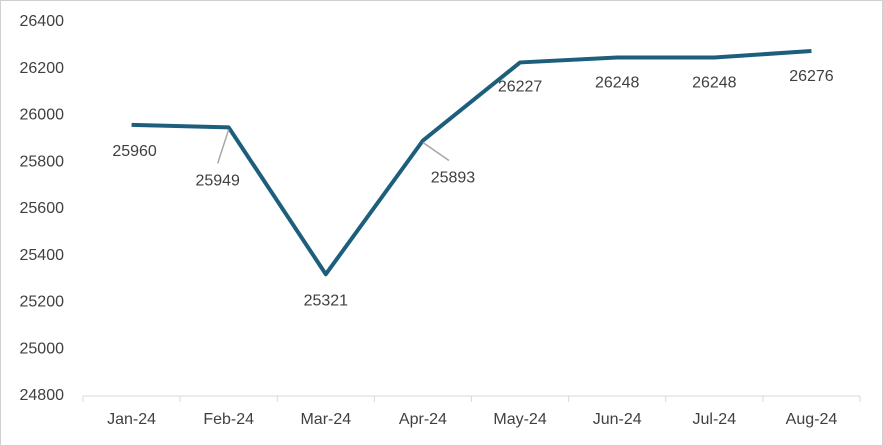 This screenshot has width=883, height=446. What do you see at coordinates (228, 419) in the screenshot?
I see `x-tick-label: Feb-24` at bounding box center [228, 419].